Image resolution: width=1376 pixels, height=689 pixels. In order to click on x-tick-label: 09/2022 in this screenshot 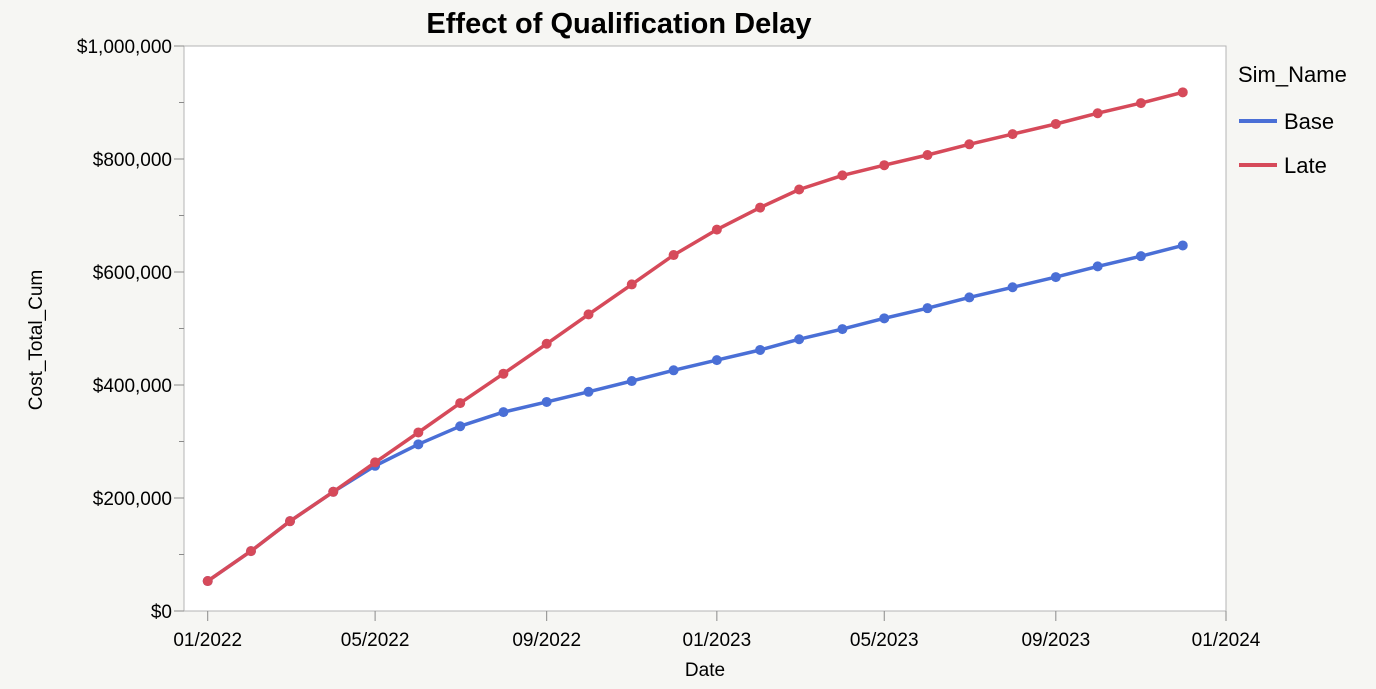, I will do `click(546, 640)`.